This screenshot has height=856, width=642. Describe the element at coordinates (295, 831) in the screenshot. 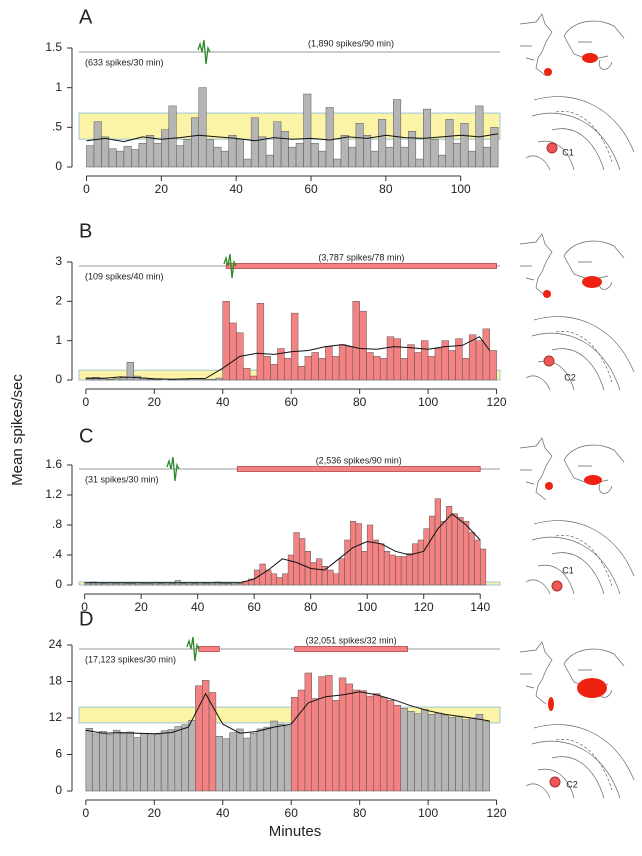

I see `x-axis-label: Minutes` at that location.